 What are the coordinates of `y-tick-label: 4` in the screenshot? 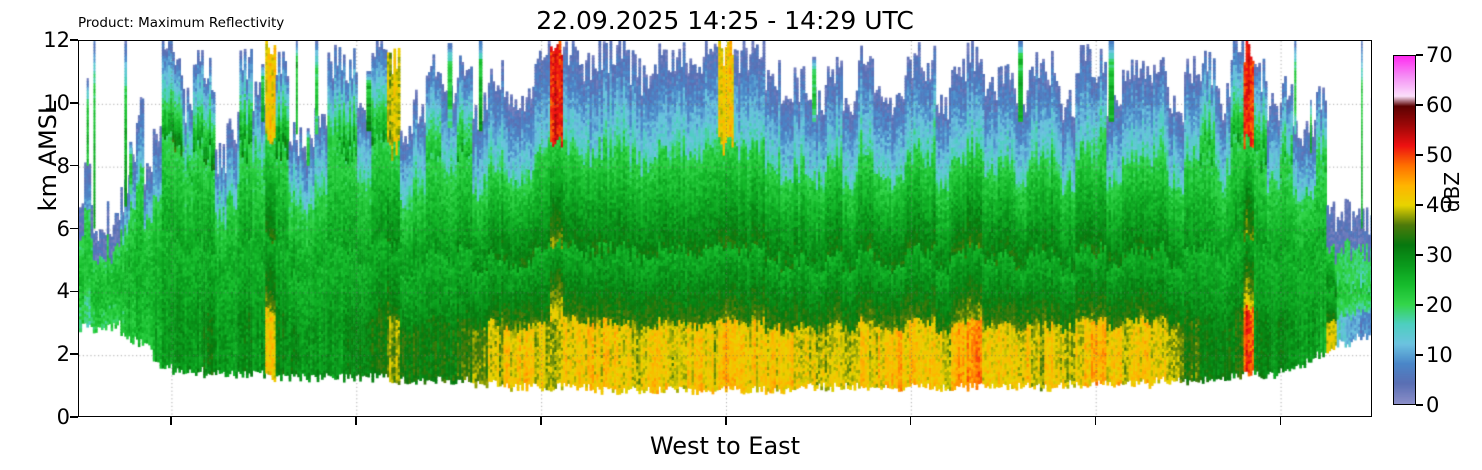 It's located at (63, 291).